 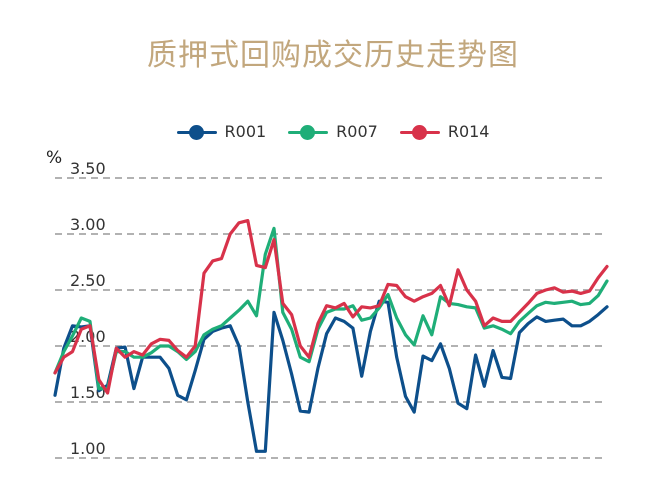 What do you see at coordinates (308, 132) in the screenshot?
I see `legend-swatch-r007` at bounding box center [308, 132].